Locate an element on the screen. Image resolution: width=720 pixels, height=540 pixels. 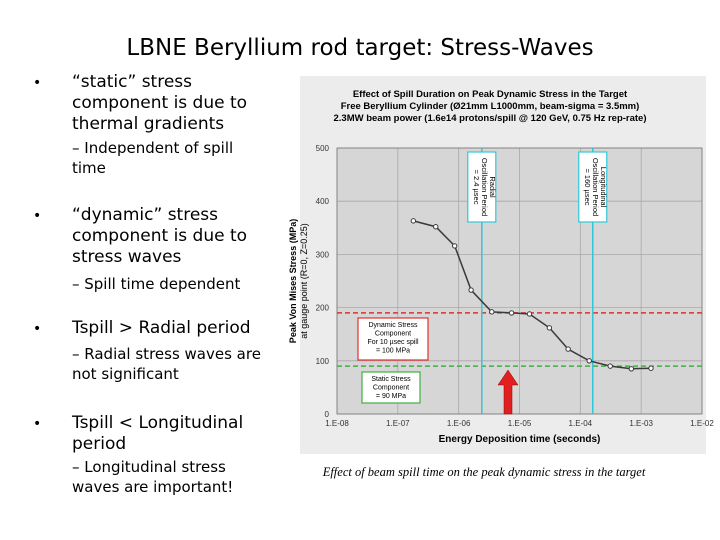
y-tick-label: 200 is located at coordinates (323, 308).